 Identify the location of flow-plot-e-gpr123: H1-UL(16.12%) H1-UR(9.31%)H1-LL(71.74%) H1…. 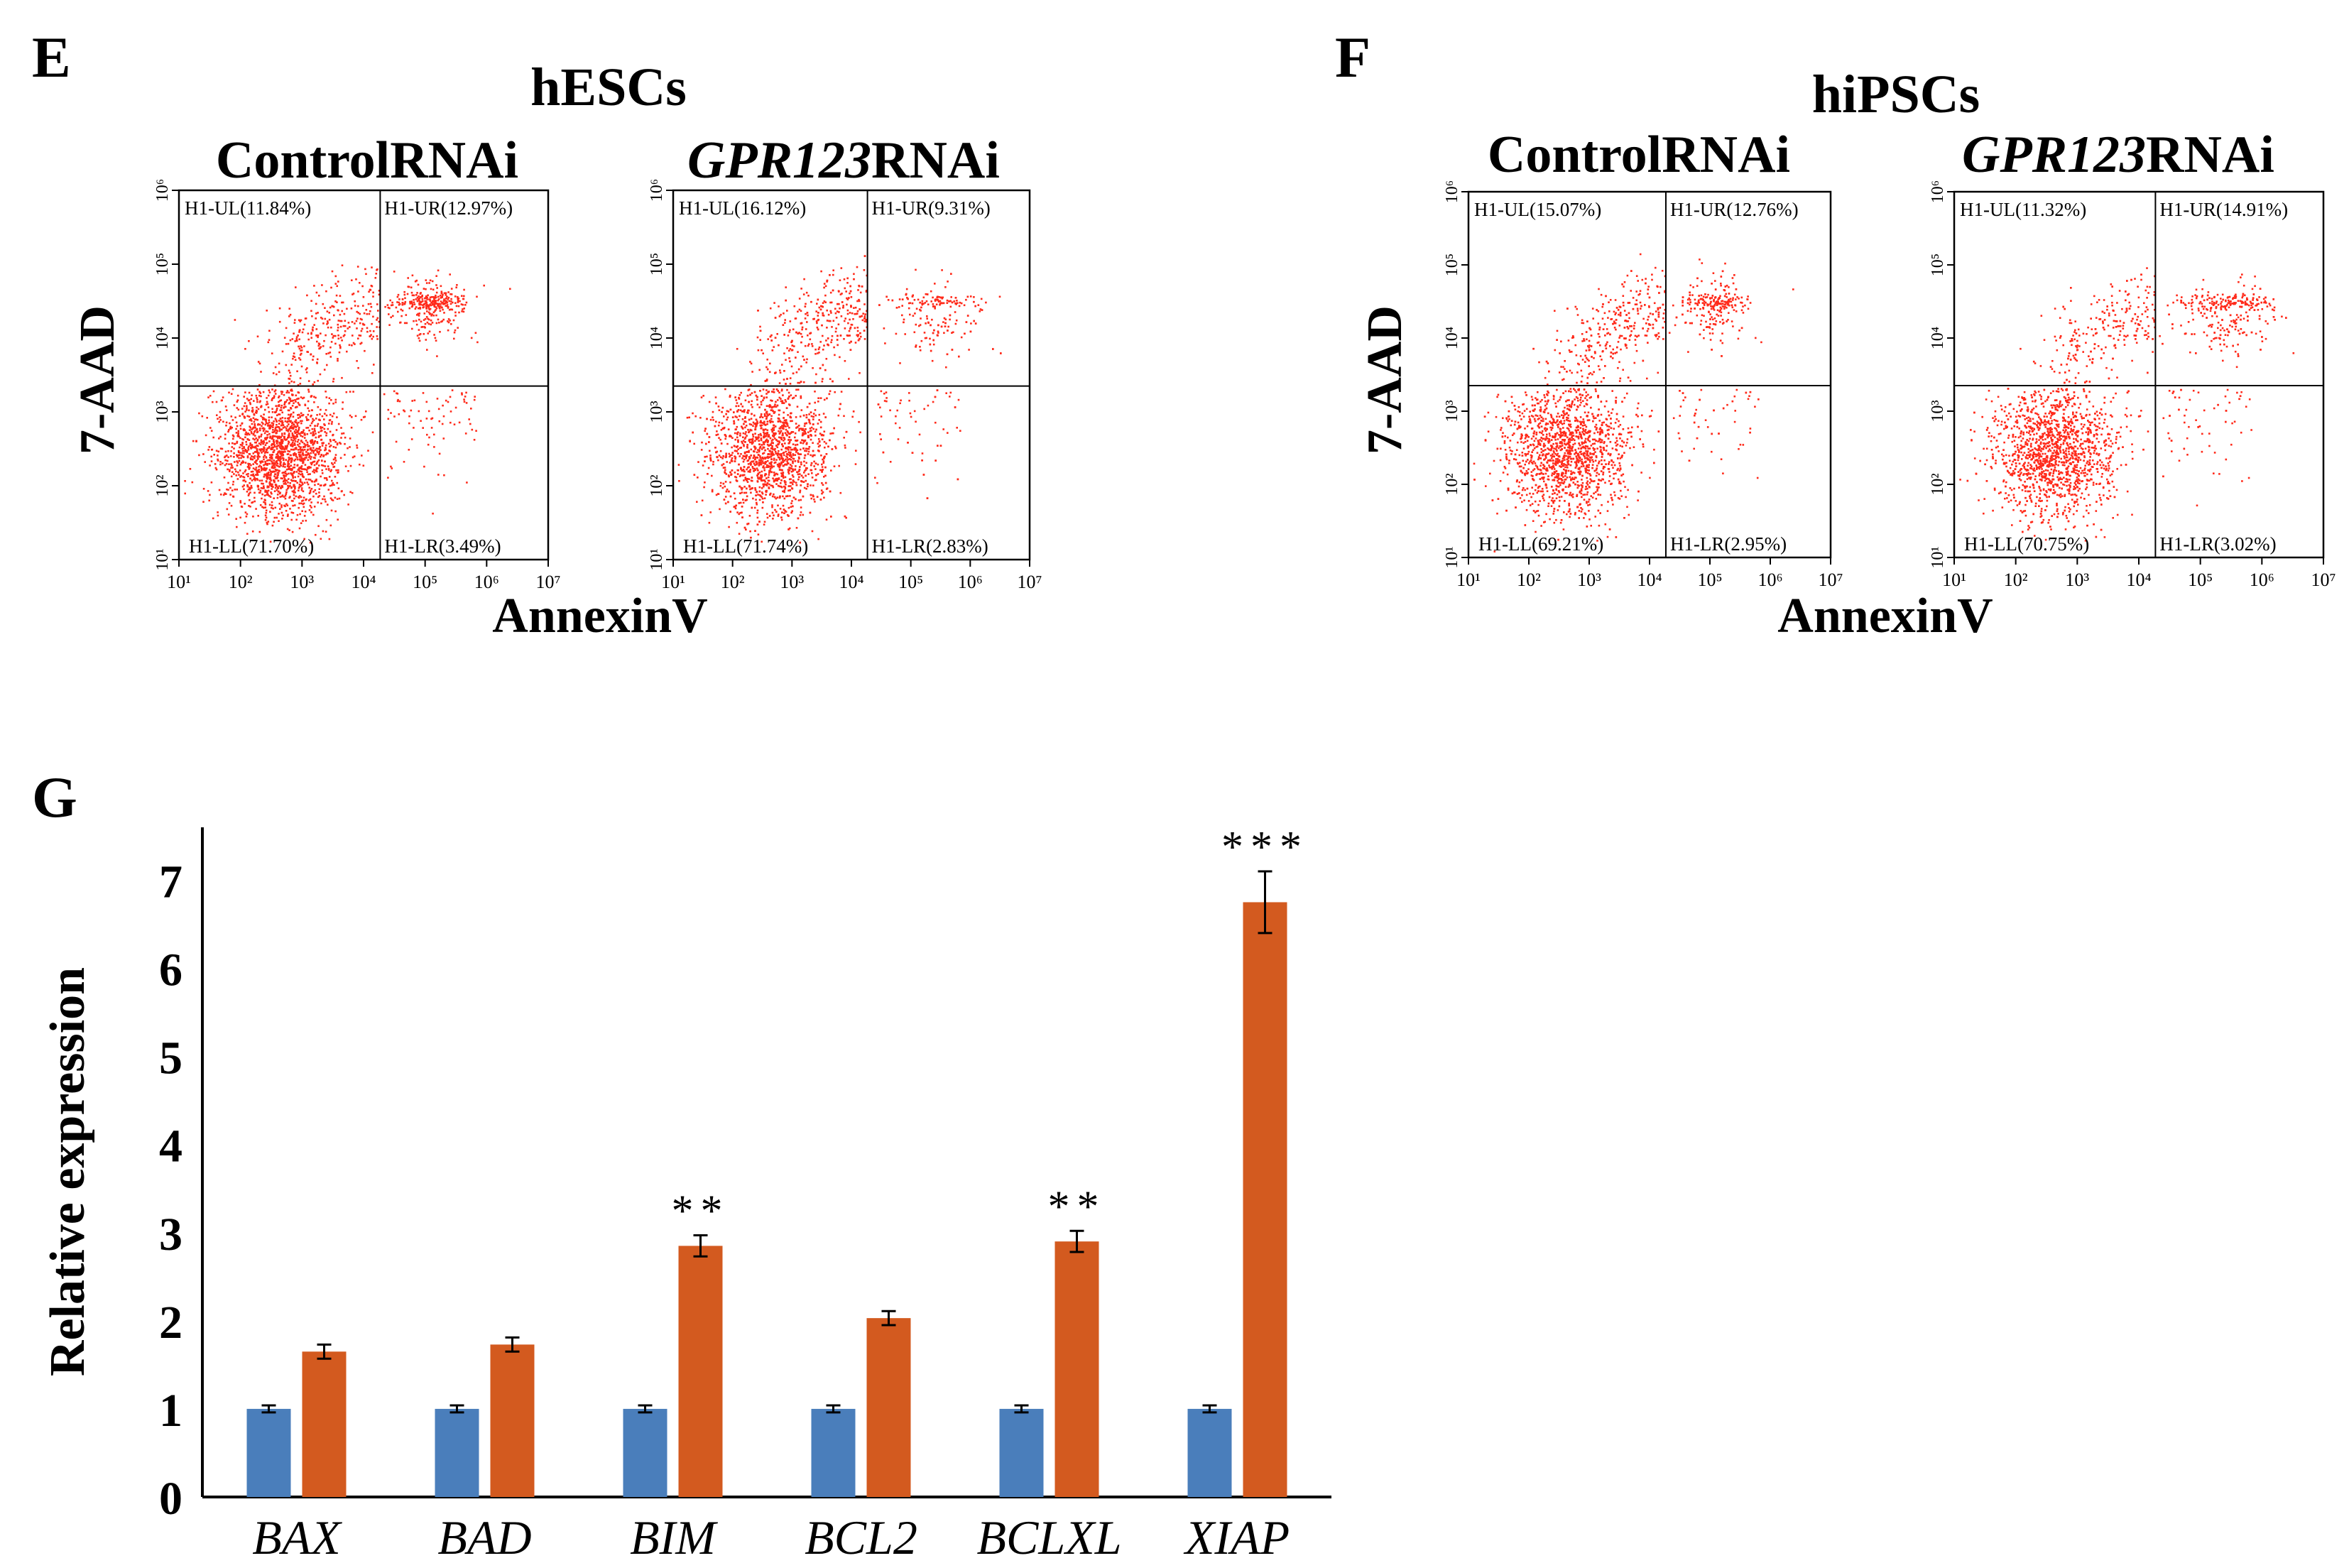
(845, 386).